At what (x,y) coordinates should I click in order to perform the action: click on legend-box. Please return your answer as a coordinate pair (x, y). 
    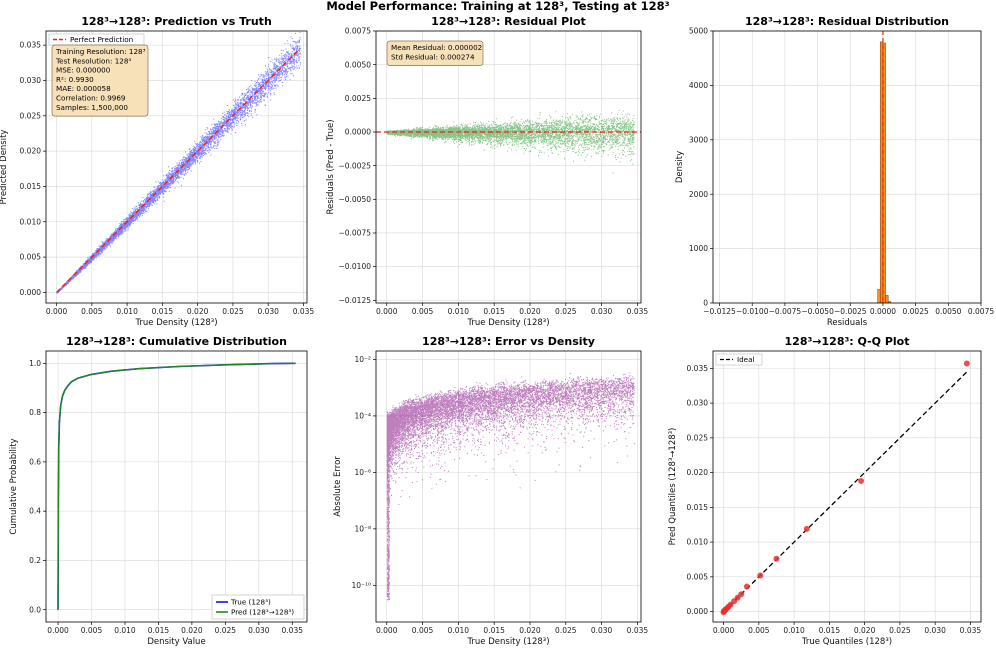
    Looking at the image, I should click on (258, 607).